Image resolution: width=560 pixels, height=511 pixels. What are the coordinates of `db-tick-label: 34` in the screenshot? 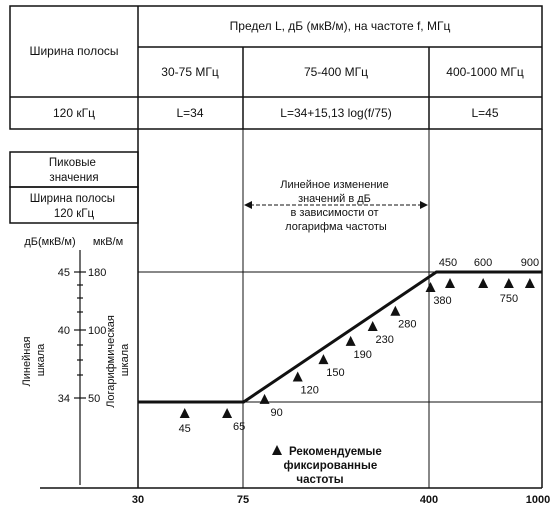 It's located at (64, 399).